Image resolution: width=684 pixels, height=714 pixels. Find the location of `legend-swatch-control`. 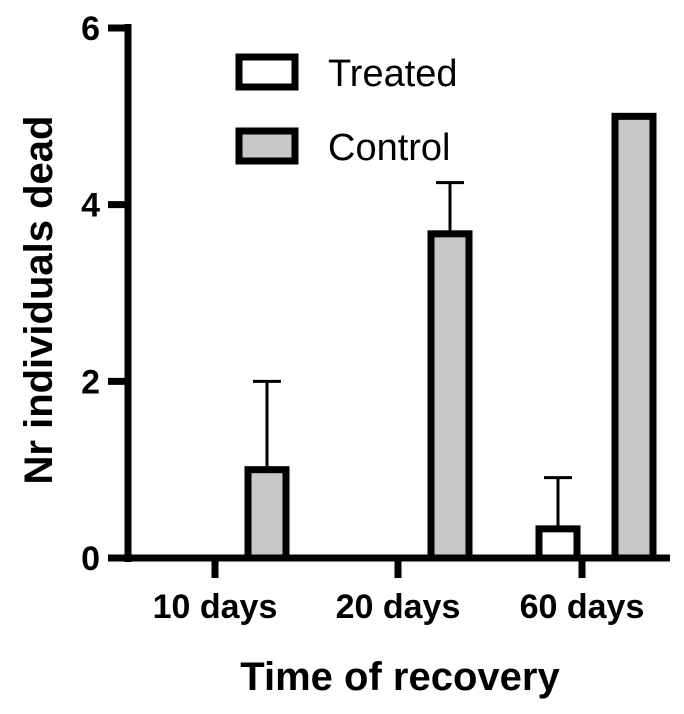

legend-swatch-control is located at coordinates (267, 146).